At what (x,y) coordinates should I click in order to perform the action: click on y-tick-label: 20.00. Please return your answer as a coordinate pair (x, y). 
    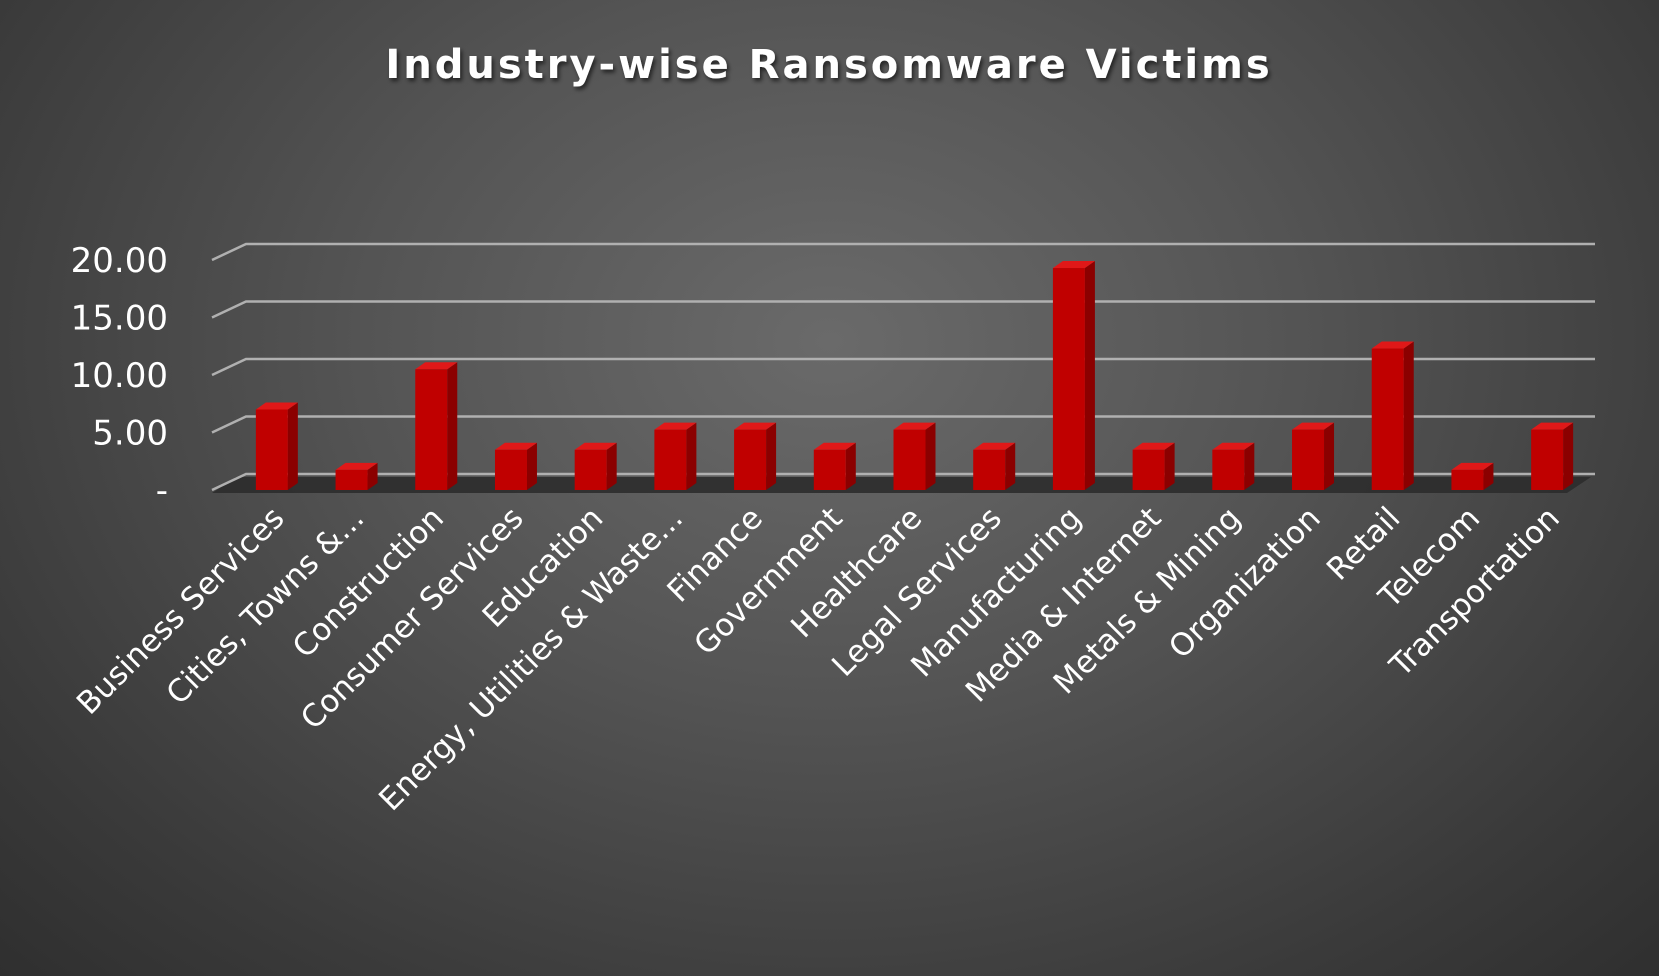
    Looking at the image, I should click on (119, 261).